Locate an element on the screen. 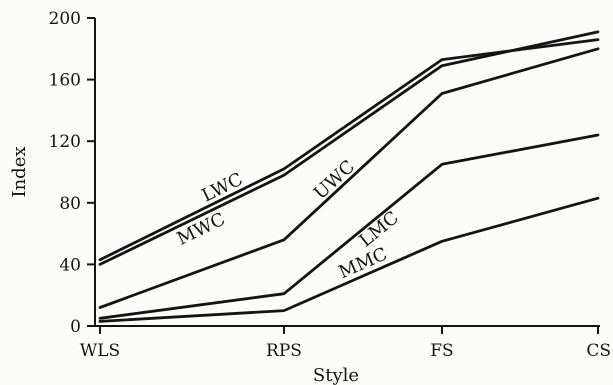 The image size is (613, 385). y-ticks: 0 40 80 120 160 200 is located at coordinates (72, 173).